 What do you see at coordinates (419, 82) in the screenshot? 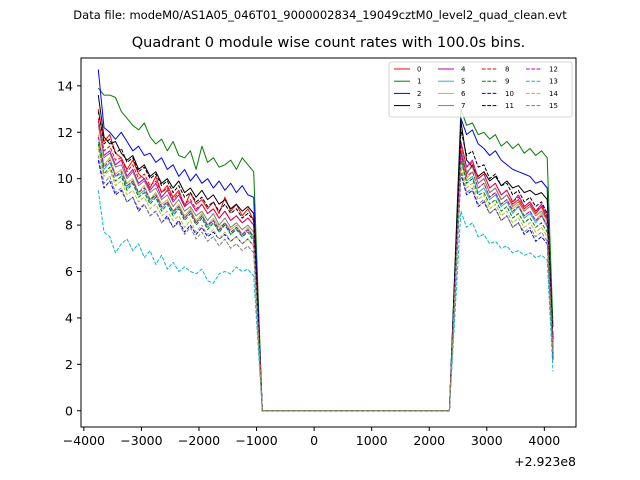
I see `legend-label-1: 1` at bounding box center [419, 82].